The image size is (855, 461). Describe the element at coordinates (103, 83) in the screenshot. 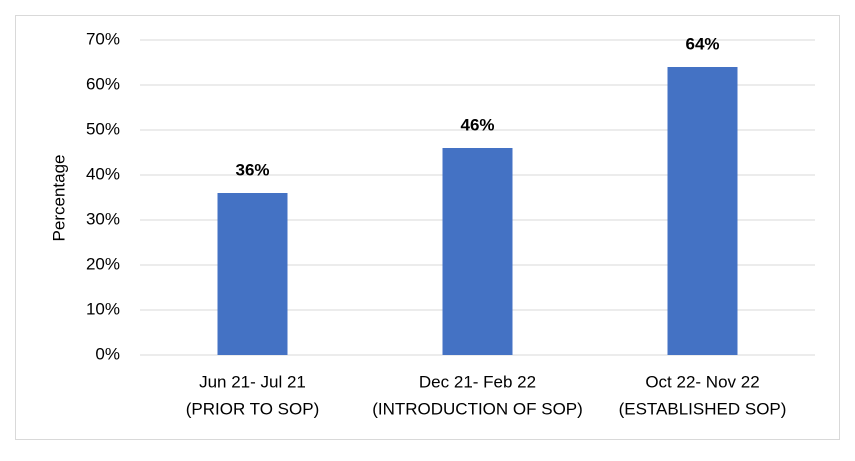

I see `y-tick-label: 60%` at that location.